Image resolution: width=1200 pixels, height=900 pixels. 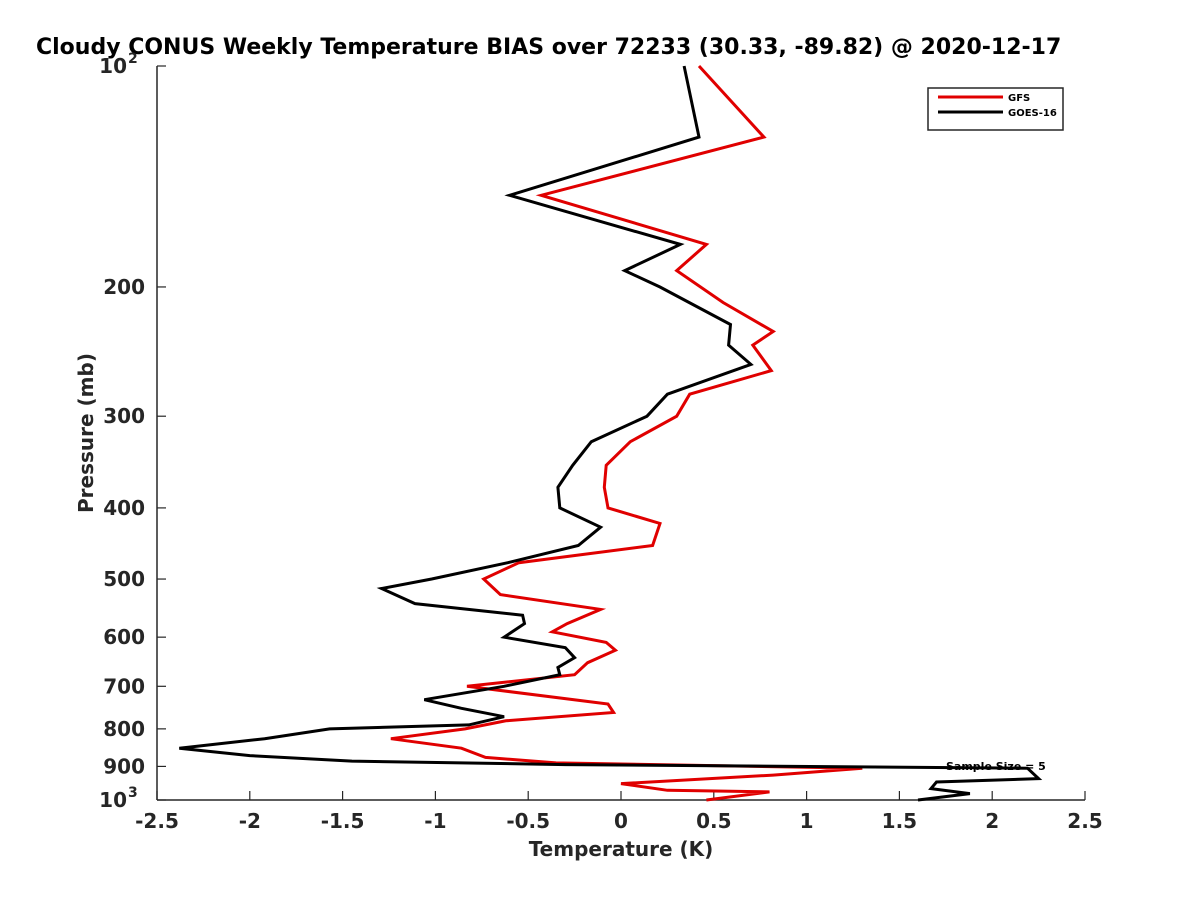 What do you see at coordinates (250, 821) in the screenshot?
I see `x-tick-label: -2` at bounding box center [250, 821].